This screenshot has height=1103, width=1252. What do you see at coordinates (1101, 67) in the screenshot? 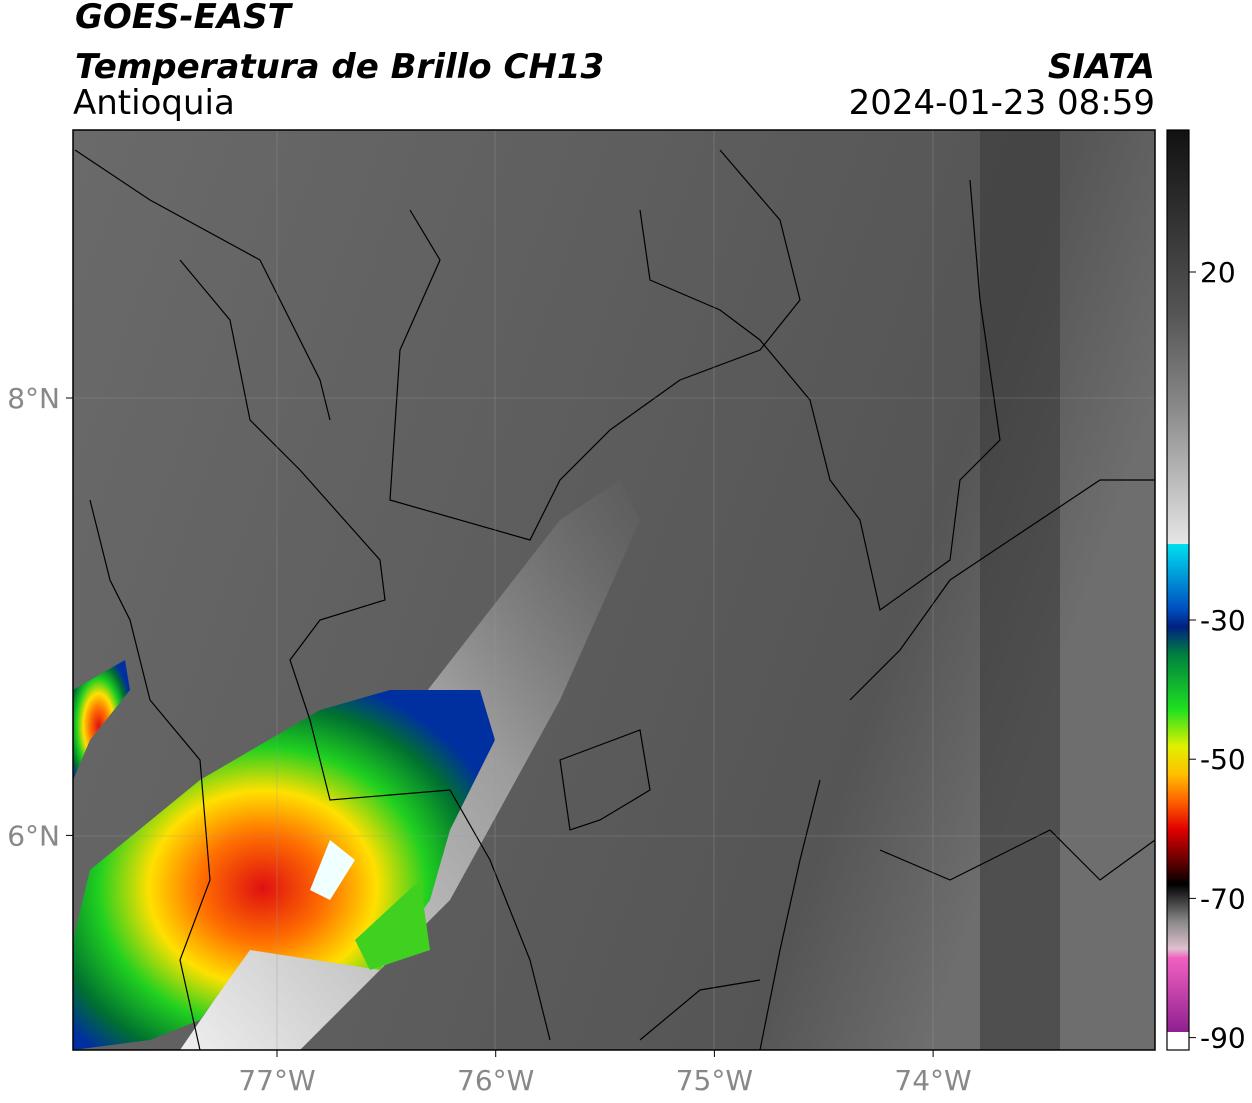
I see `agency: SIATA` at bounding box center [1101, 67].